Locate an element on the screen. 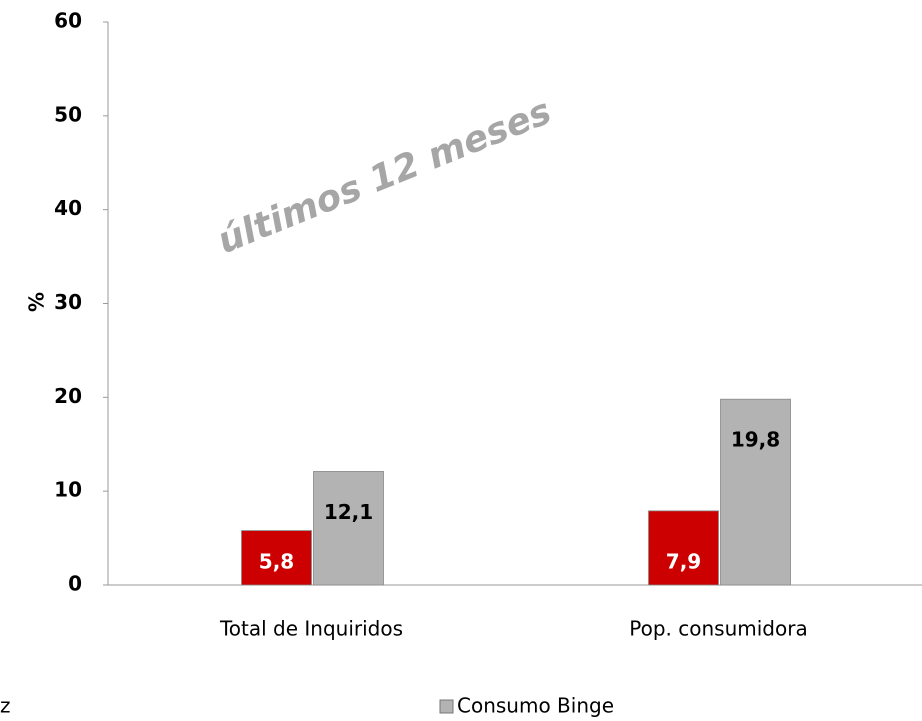  data-label: 5,8 is located at coordinates (276, 562).